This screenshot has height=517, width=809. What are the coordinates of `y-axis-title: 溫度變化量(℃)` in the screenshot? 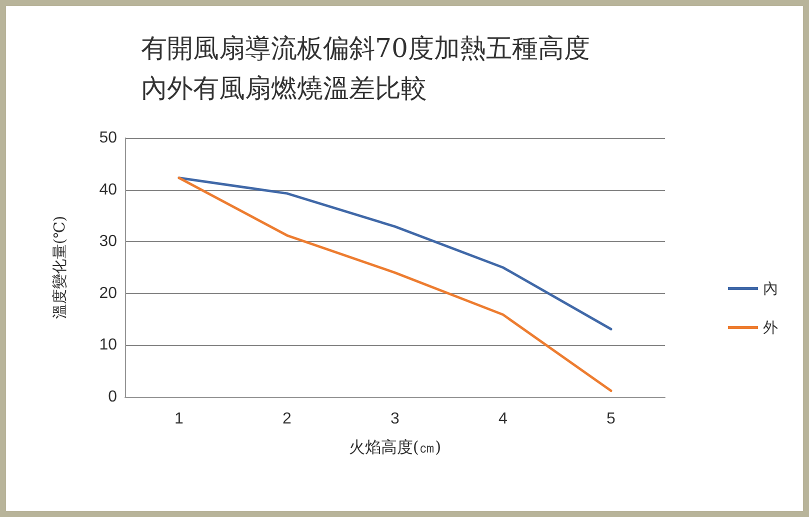 It's located at (59, 268).